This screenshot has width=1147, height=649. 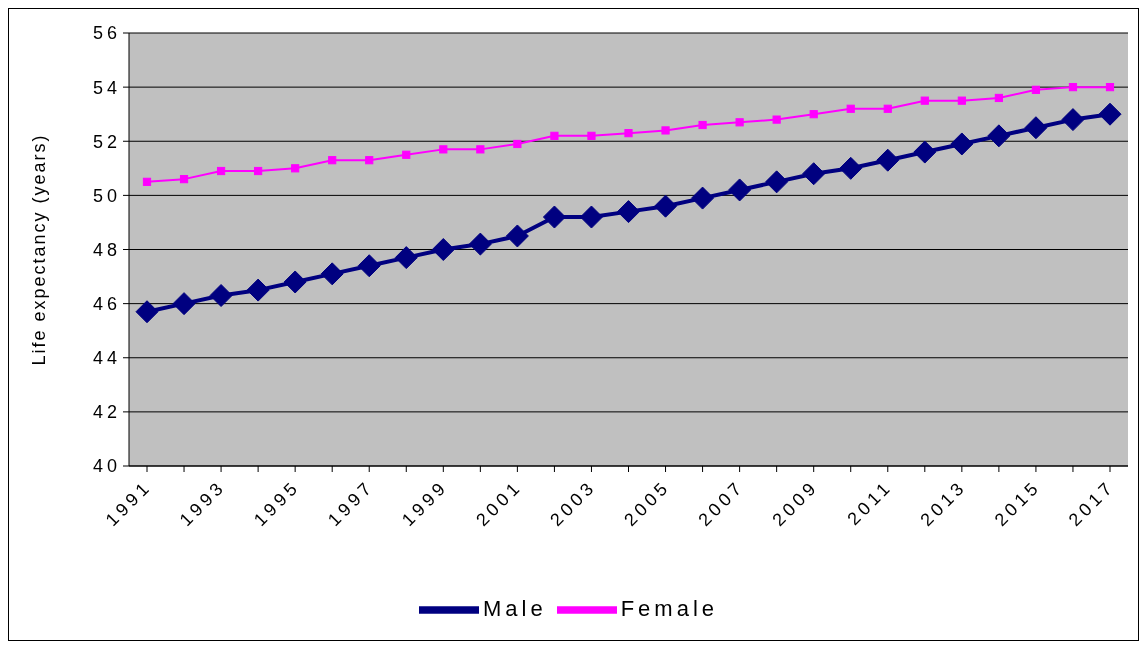 I want to click on legend-label: Female, so click(x=669, y=608).